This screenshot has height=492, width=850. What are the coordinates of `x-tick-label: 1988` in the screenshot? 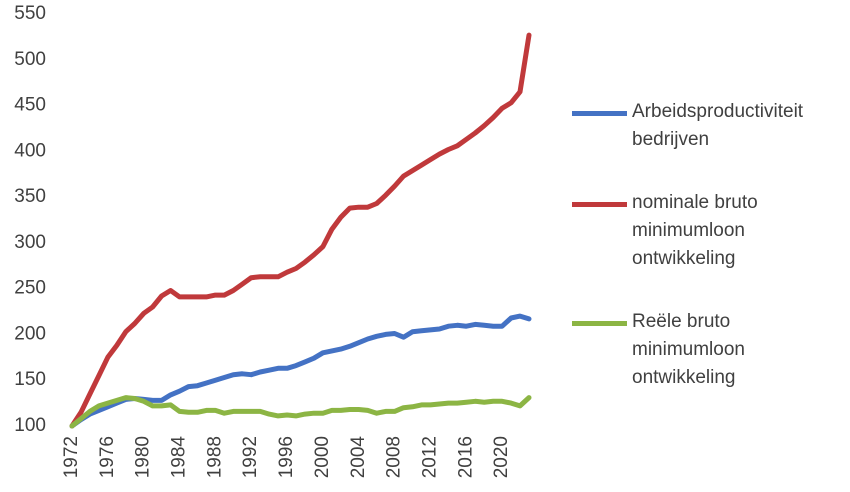 It's located at (214, 457).